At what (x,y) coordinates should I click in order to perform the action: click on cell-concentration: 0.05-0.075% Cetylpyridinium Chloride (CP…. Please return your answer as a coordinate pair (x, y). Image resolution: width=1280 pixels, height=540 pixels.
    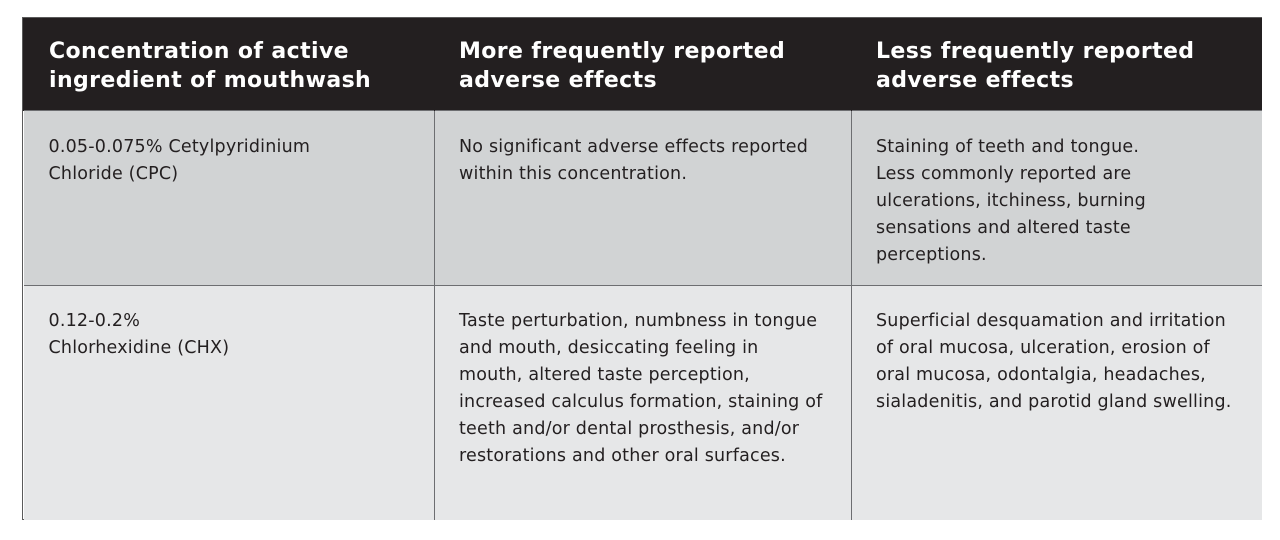
    Looking at the image, I should click on (229, 197).